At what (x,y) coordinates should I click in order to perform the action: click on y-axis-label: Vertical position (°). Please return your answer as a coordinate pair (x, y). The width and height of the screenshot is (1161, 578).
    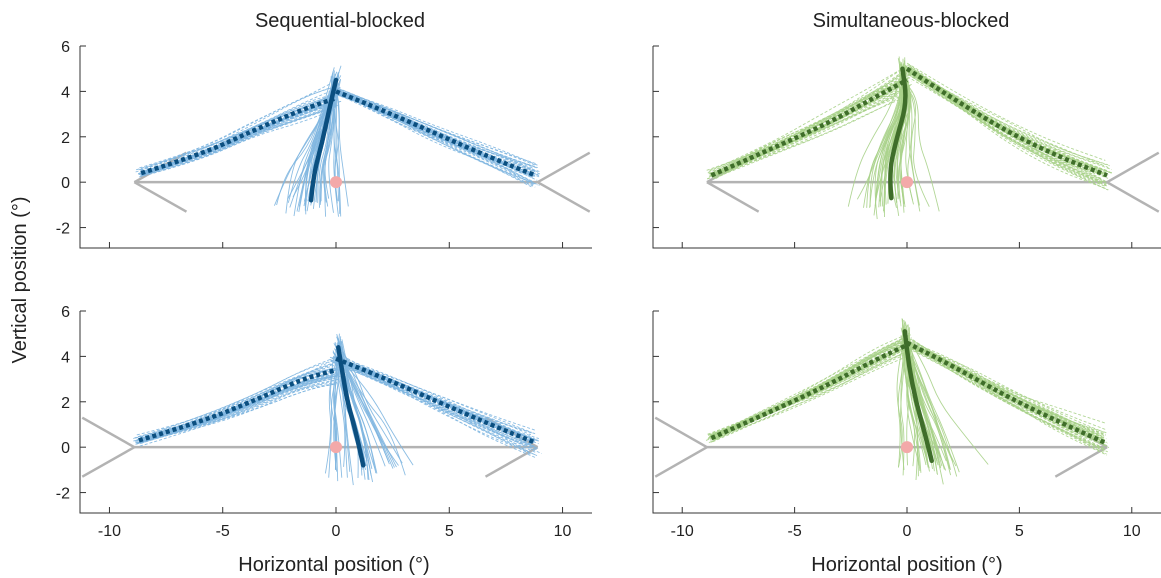
    Looking at the image, I should click on (20, 280).